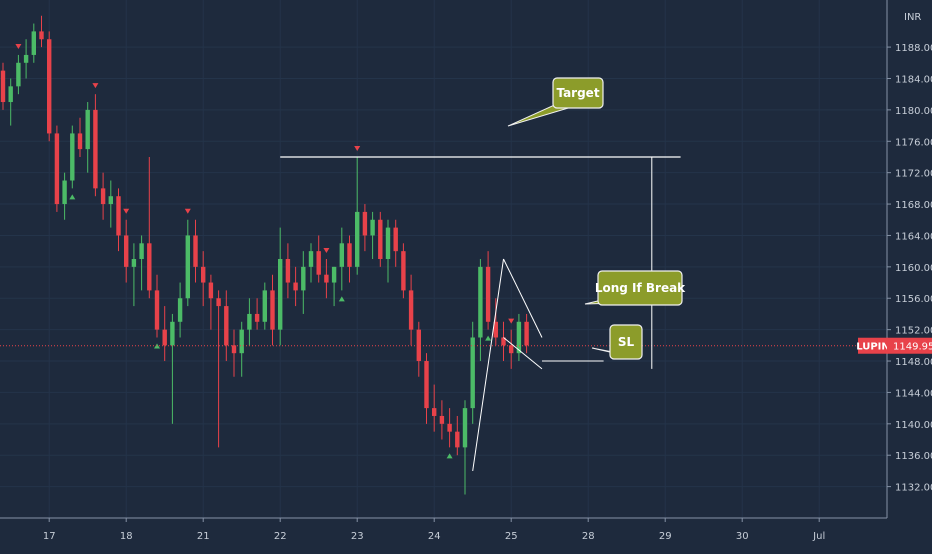  I want to click on x-tick-label: 18, so click(126, 536).